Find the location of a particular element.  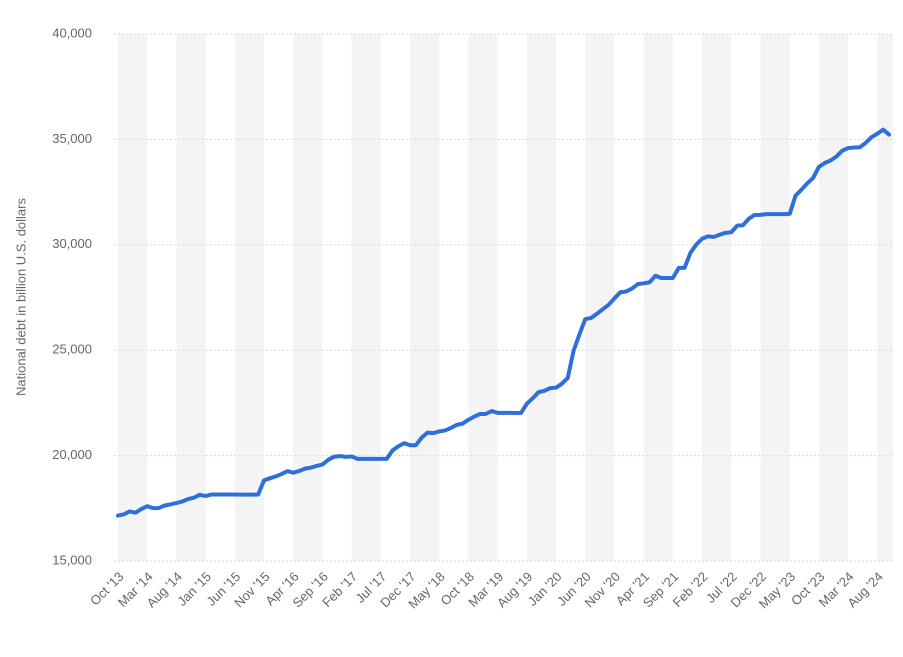

y-tick-label: 15,000 is located at coordinates (72, 559).